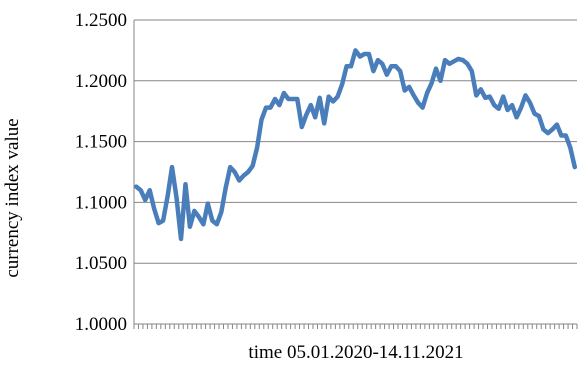  Describe the element at coordinates (101, 20) in the screenshot. I see `y-tick-label: 1.2500` at that location.